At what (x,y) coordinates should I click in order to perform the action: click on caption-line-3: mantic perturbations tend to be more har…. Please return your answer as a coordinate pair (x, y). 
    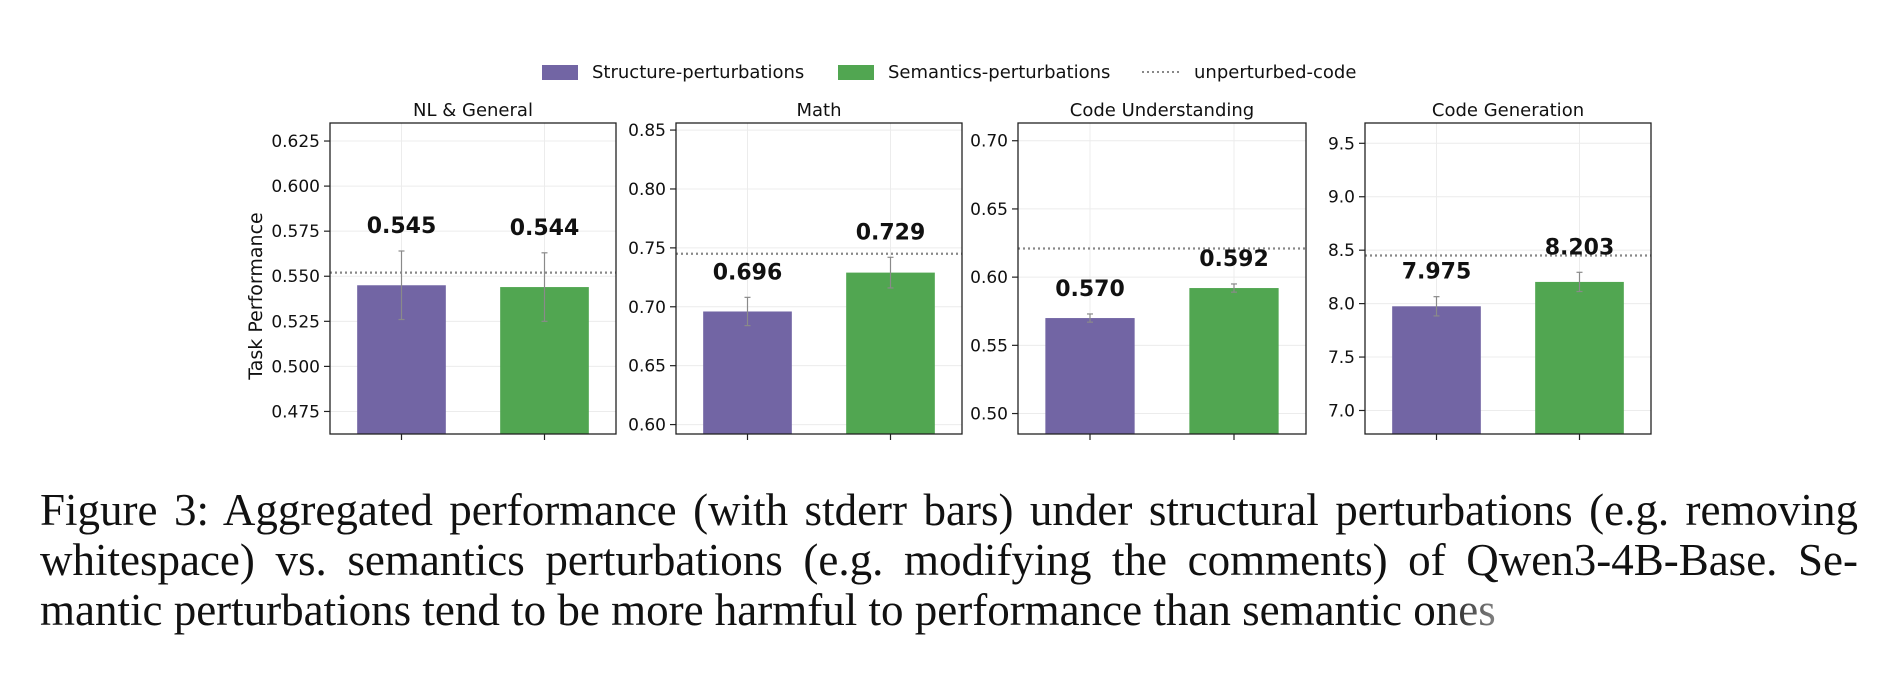
    Looking at the image, I should click on (768, 610).